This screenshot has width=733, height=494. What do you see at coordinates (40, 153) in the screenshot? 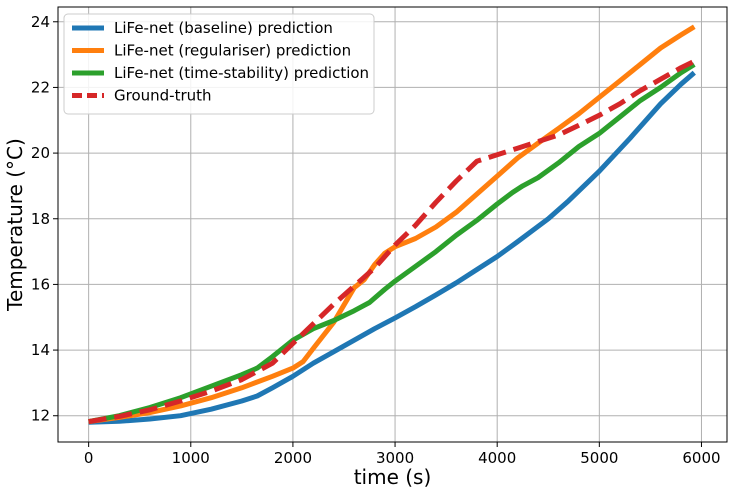
I see `y-tick-label: 20` at bounding box center [40, 153].